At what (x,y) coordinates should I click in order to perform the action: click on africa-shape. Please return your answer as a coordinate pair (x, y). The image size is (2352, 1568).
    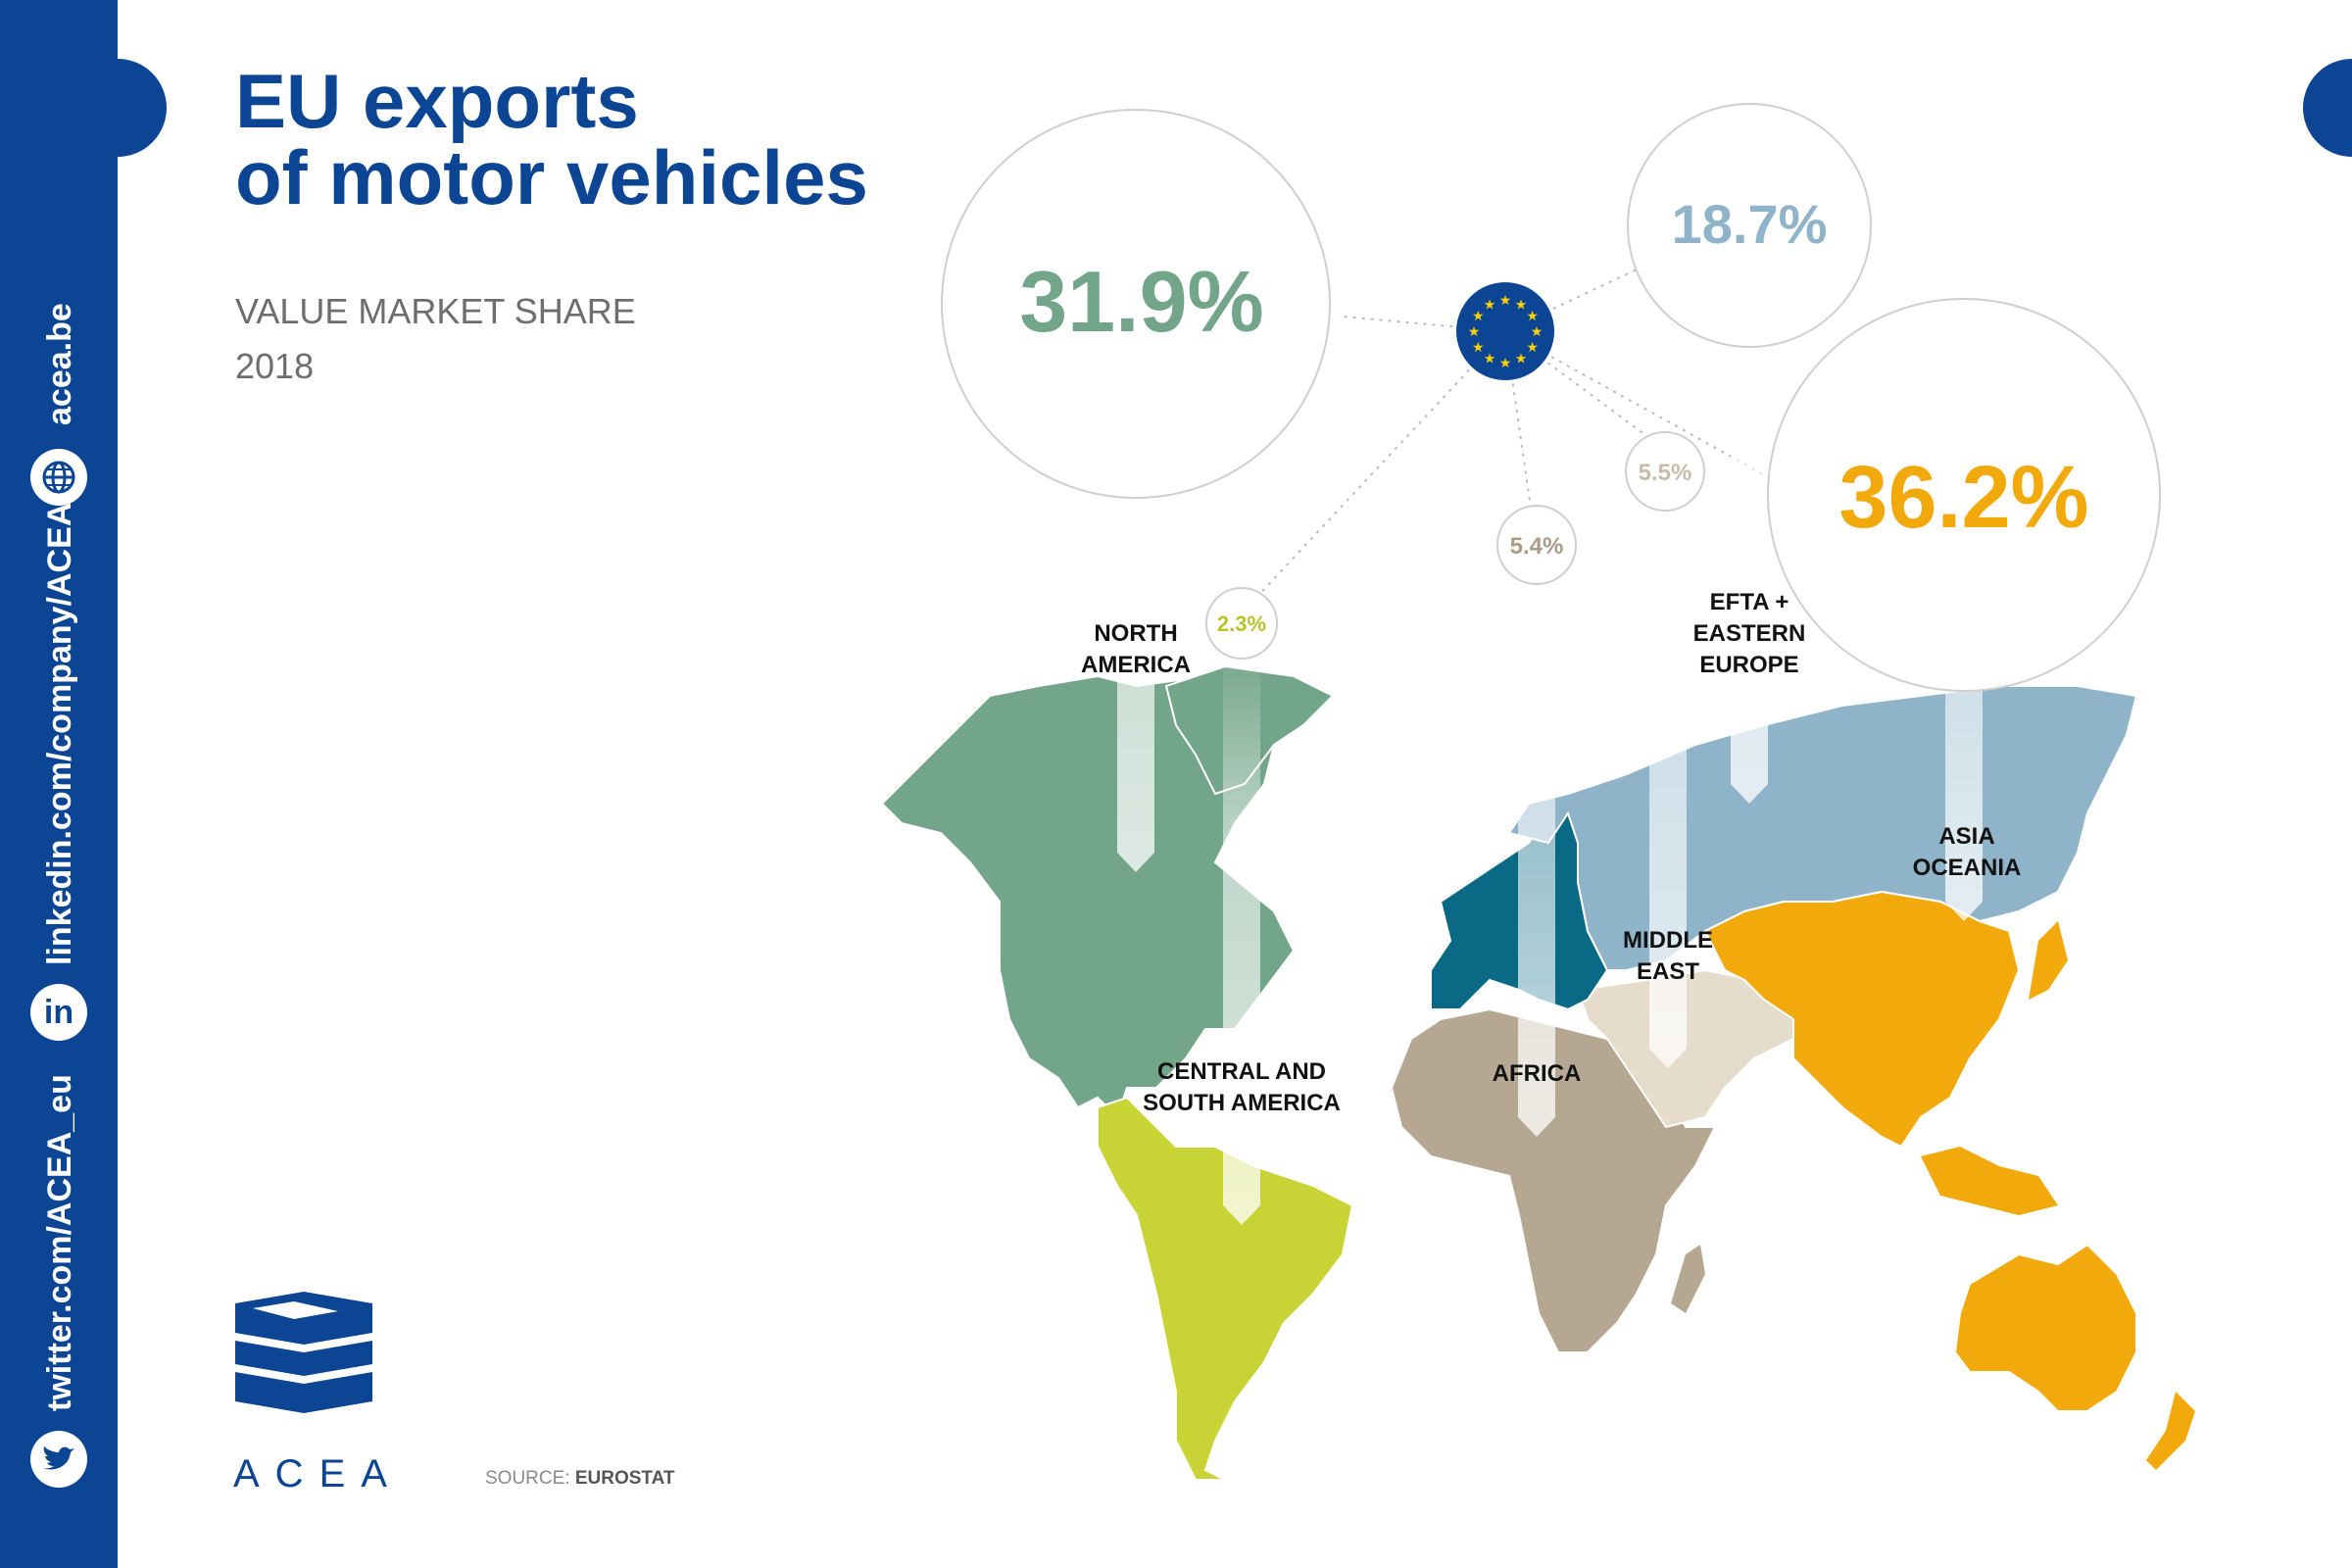
    Looking at the image, I should click on (1553, 1180).